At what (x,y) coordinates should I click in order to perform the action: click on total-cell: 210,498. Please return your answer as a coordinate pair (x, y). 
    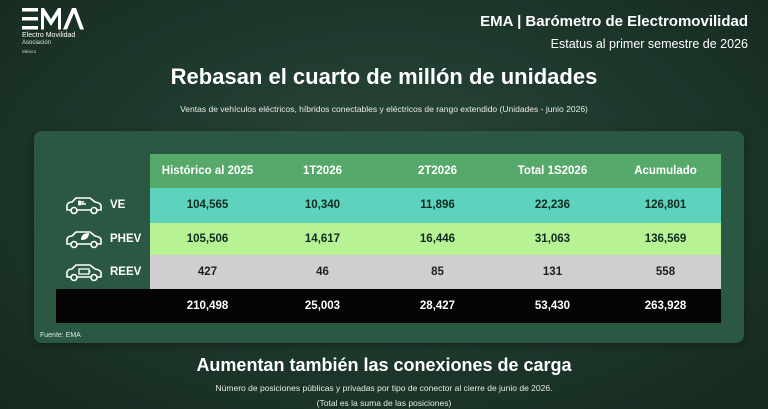
    Looking at the image, I should click on (207, 306).